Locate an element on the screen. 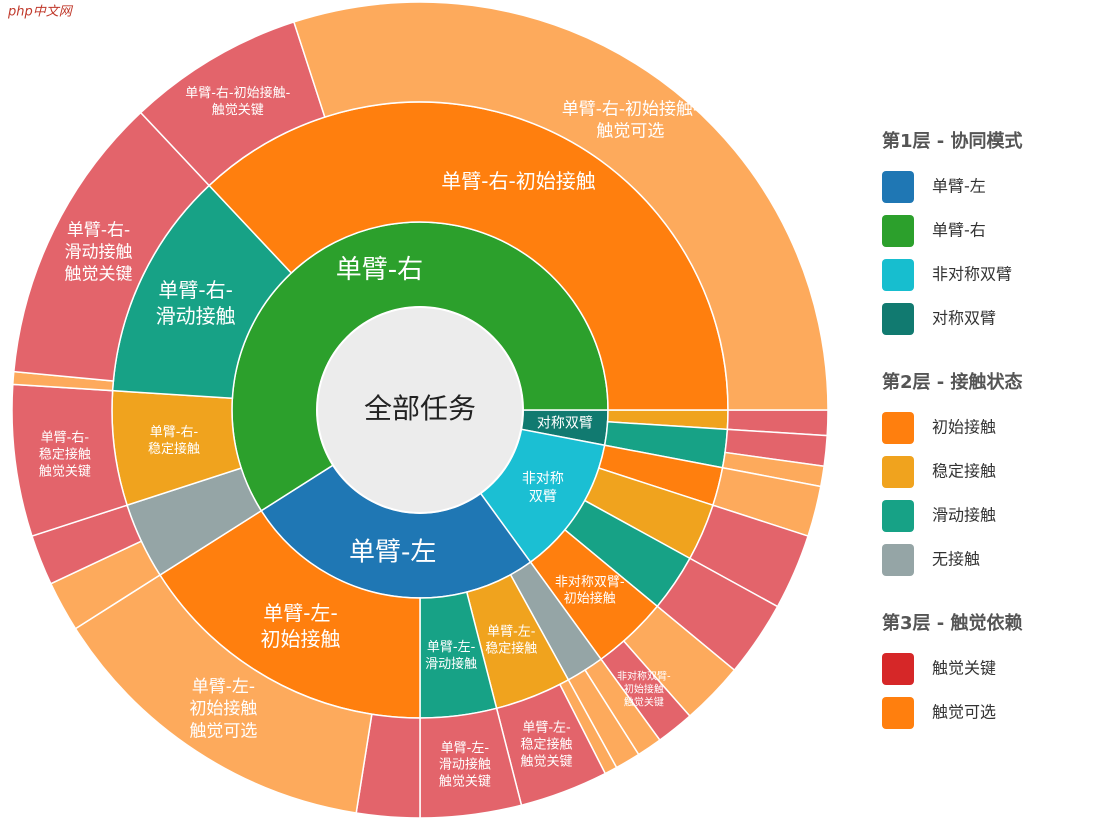 This screenshot has height=824, width=1101. segment-label: 单臂-左 is located at coordinates (392, 552).